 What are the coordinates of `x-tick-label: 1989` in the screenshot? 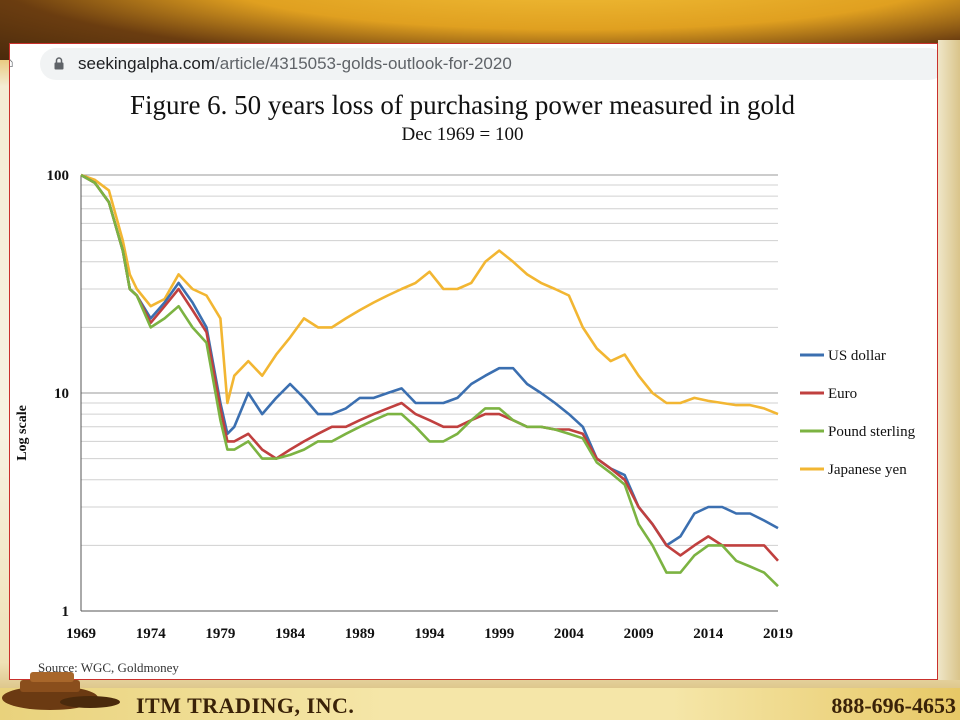 It's located at (360, 634).